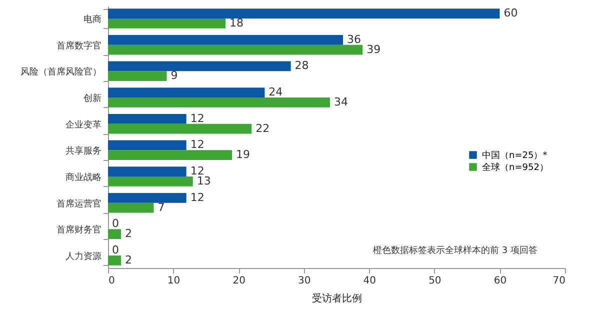  What do you see at coordinates (369, 281) in the screenshot?
I see `x-tick-label: 40` at bounding box center [369, 281].